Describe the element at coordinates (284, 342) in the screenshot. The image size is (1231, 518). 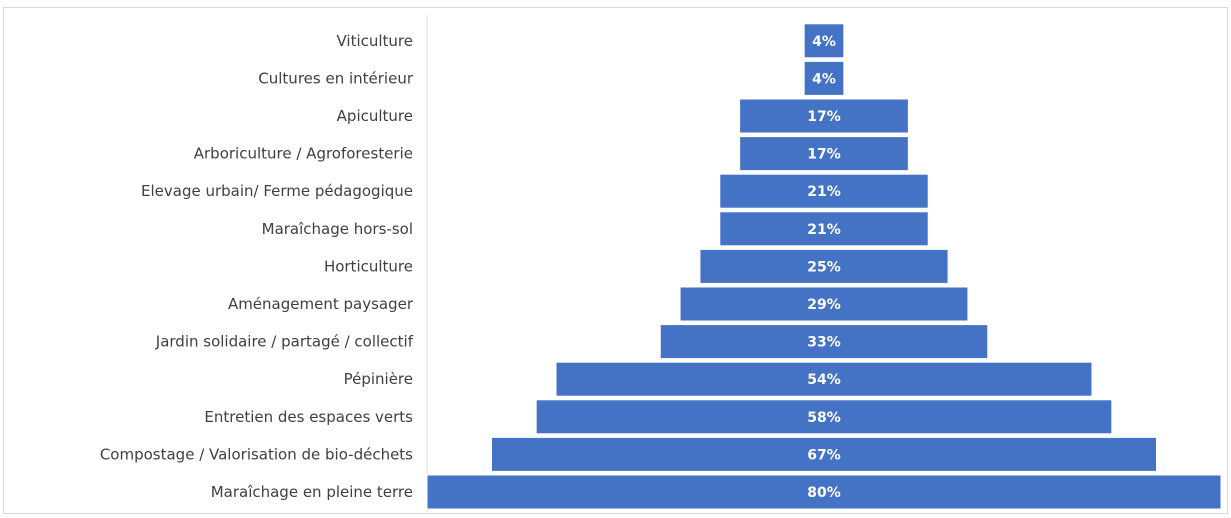
I see `category-label: Jardin solidaire / partagé / collectif` at that location.